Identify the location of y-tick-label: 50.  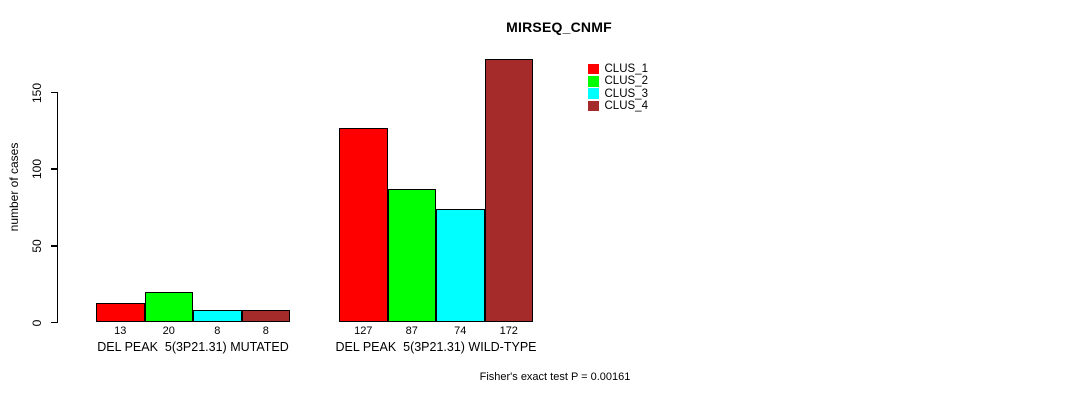
(37, 246).